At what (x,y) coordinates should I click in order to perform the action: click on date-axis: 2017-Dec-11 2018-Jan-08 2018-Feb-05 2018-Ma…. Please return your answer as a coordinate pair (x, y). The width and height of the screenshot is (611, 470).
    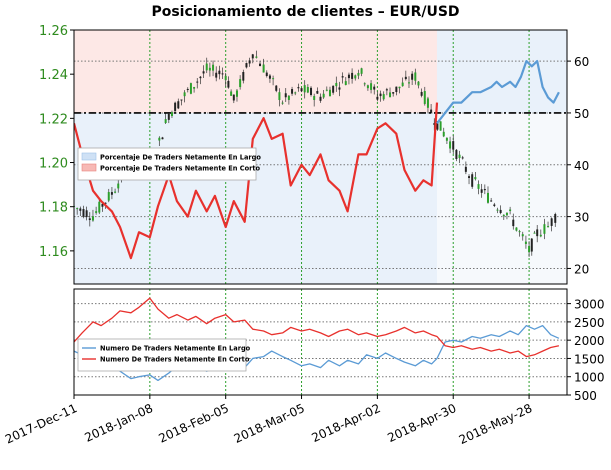
    Looking at the image, I should click on (268, 421).